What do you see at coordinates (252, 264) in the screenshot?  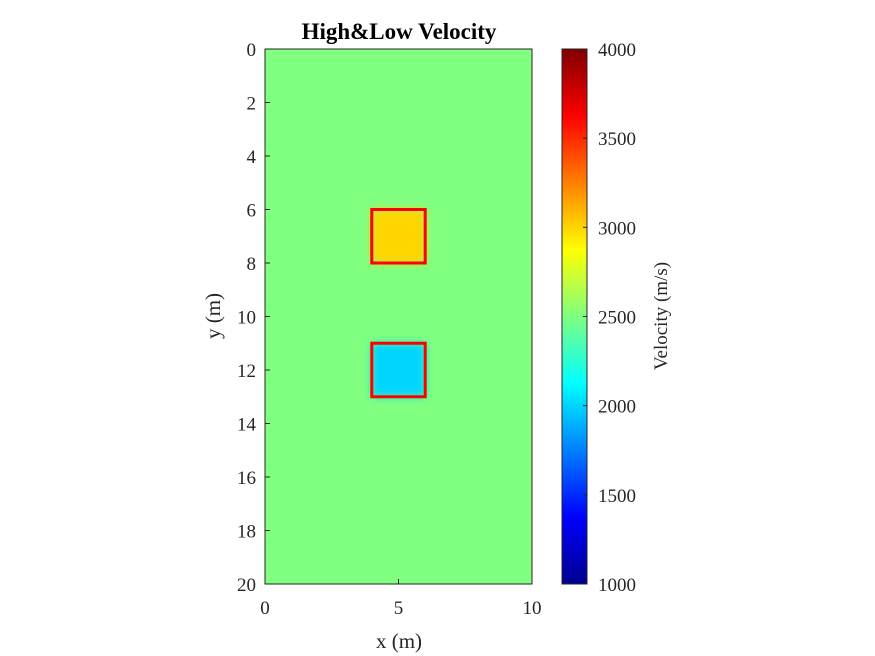 I see `y-tick-label: 8` at bounding box center [252, 264].